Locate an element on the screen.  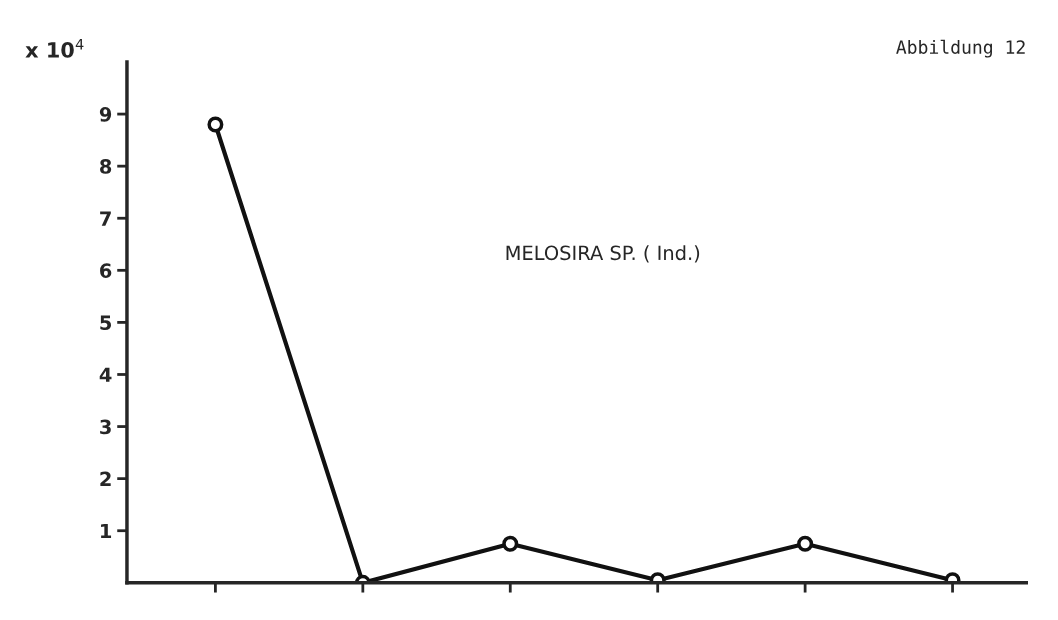
y-tick-label: 5 is located at coordinates (106, 323).